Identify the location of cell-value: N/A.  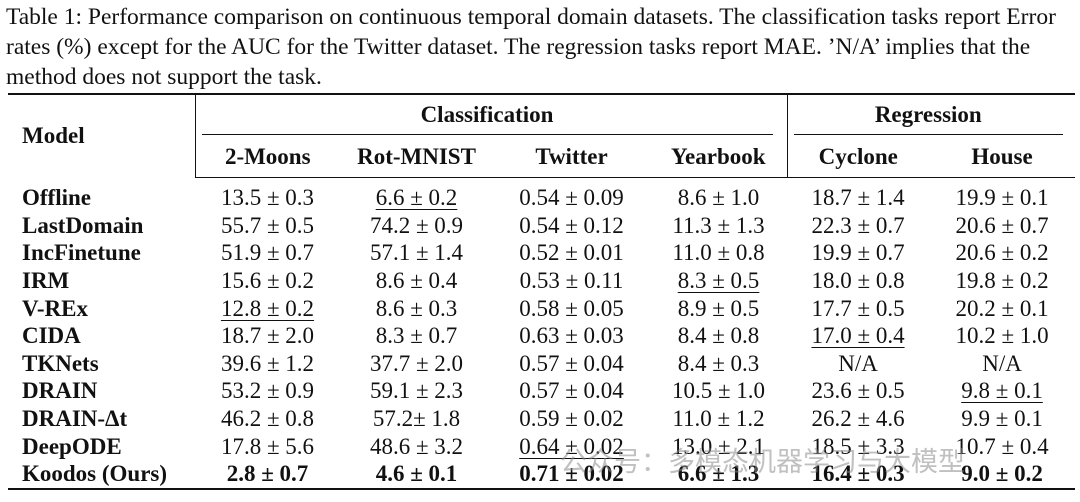
(858, 363).